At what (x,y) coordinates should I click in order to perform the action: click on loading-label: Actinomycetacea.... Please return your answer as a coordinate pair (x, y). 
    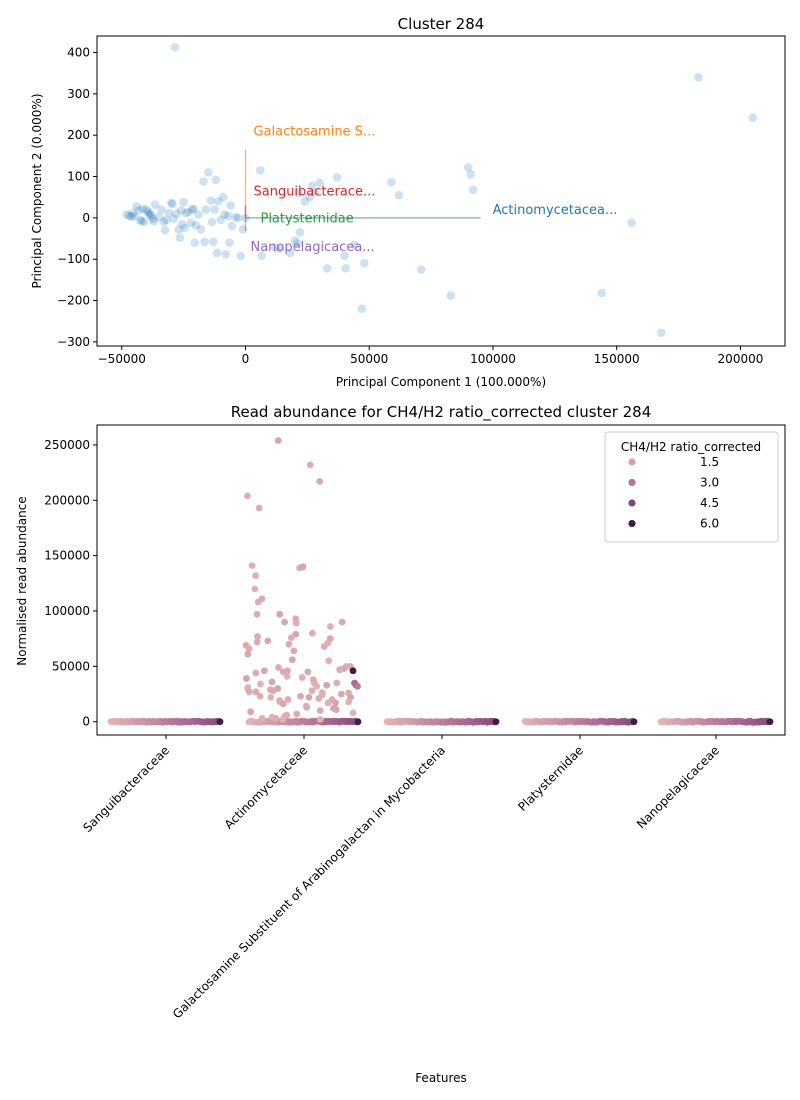
    Looking at the image, I should click on (555, 210).